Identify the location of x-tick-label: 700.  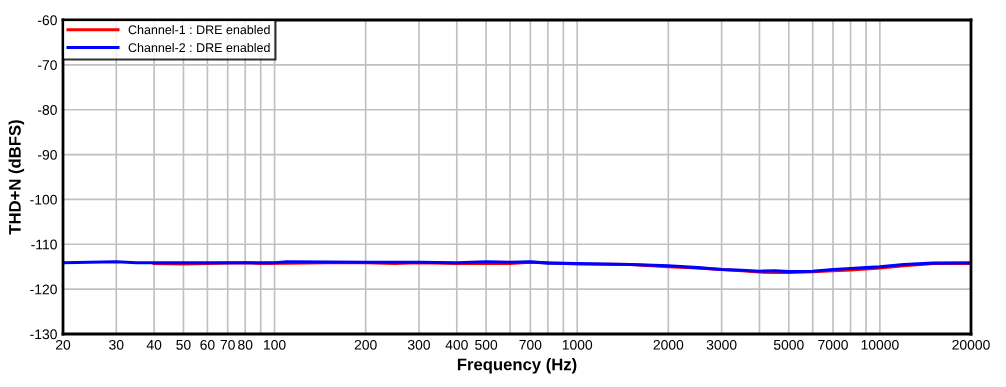
(530, 344).